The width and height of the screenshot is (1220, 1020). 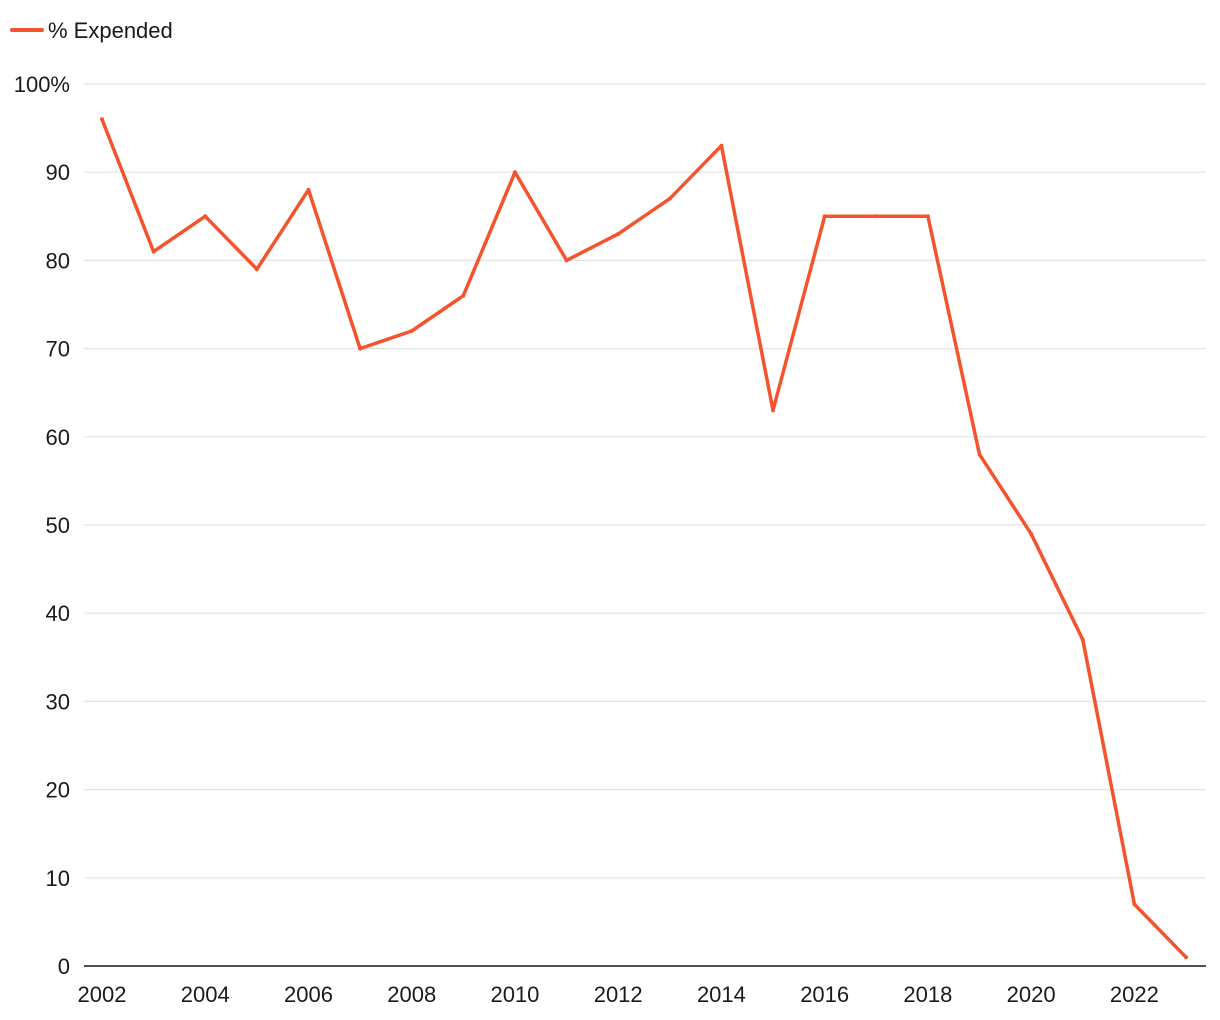 I want to click on data-point-2014, so click(x=721, y=145).